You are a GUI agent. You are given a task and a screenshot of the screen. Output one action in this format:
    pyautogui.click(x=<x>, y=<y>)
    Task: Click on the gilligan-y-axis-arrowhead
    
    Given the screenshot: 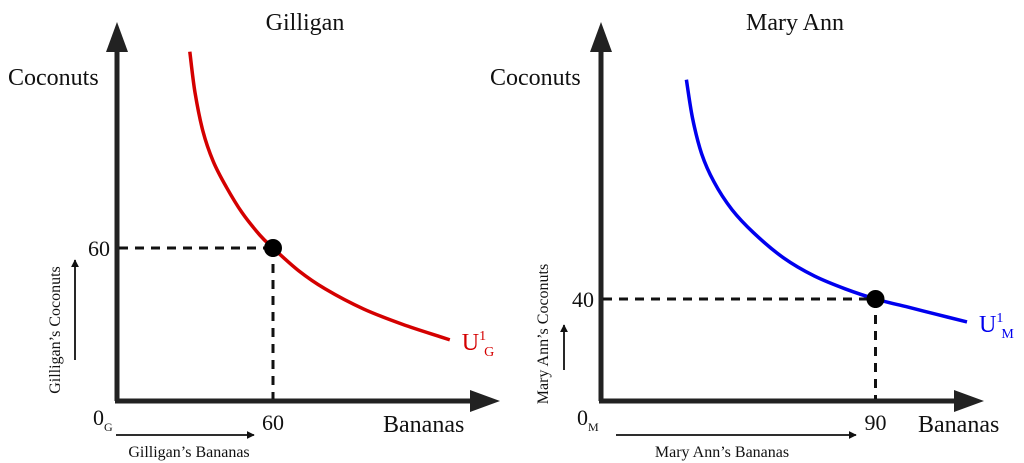 What is the action you would take?
    pyautogui.click(x=117, y=37)
    